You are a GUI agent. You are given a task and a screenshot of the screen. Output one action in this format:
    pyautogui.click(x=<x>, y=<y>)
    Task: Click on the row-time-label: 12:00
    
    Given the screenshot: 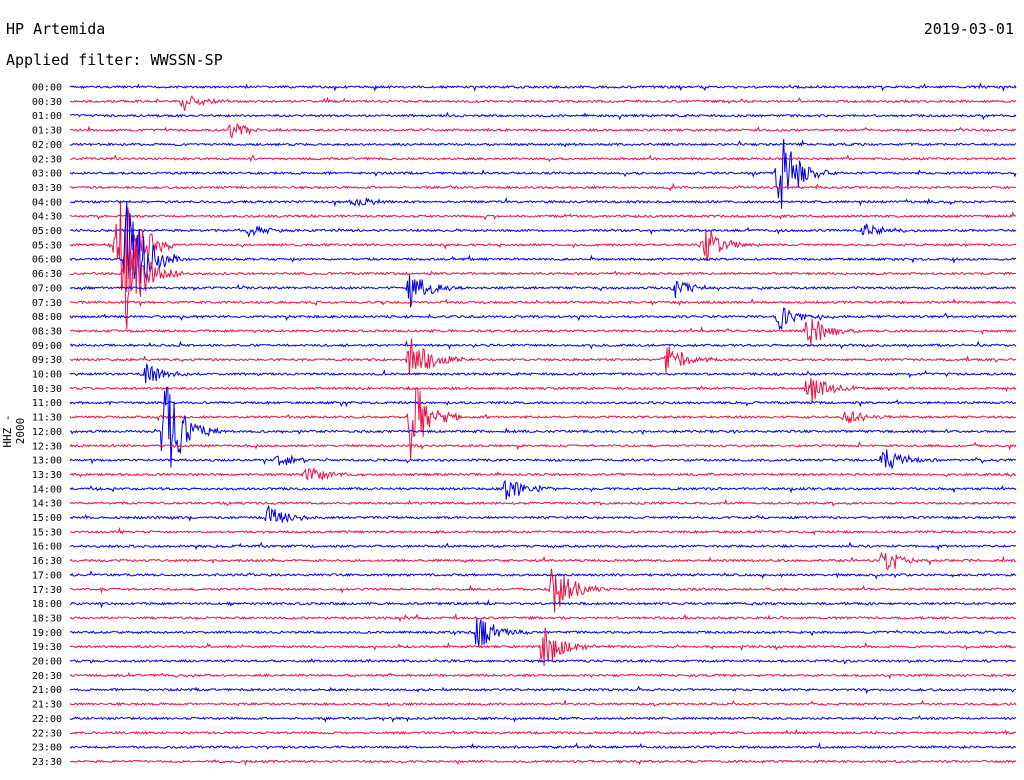 What is the action you would take?
    pyautogui.click(x=47, y=432)
    